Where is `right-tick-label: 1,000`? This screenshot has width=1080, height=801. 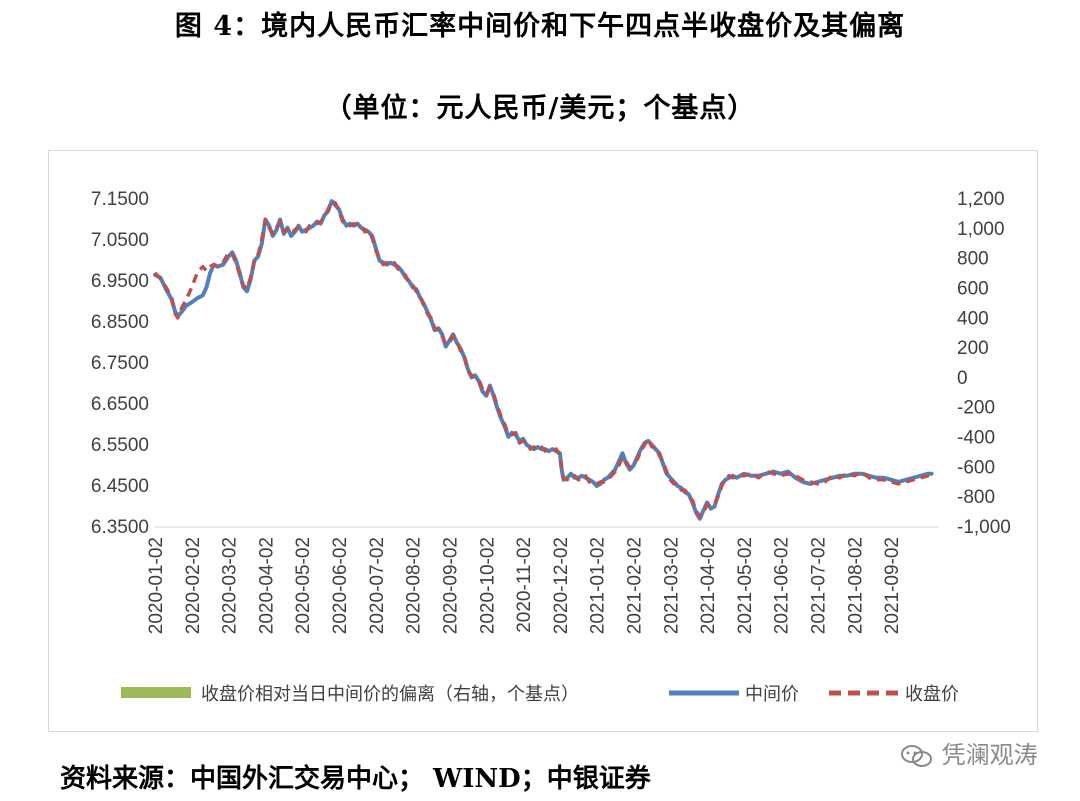 right-tick-label: 1,000 is located at coordinates (981, 229).